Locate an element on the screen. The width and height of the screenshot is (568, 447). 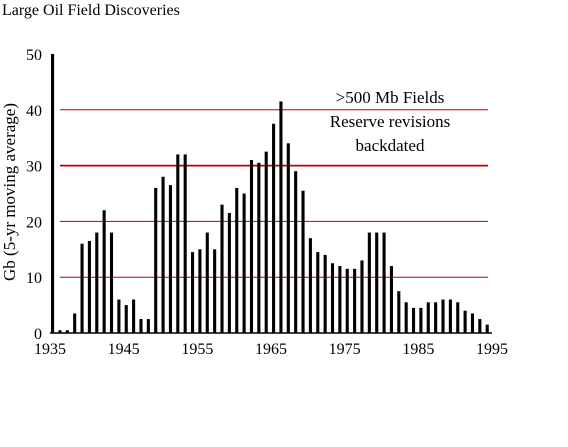
y-axis-label: Gb (5-yr moving average) is located at coordinates (9, 192).